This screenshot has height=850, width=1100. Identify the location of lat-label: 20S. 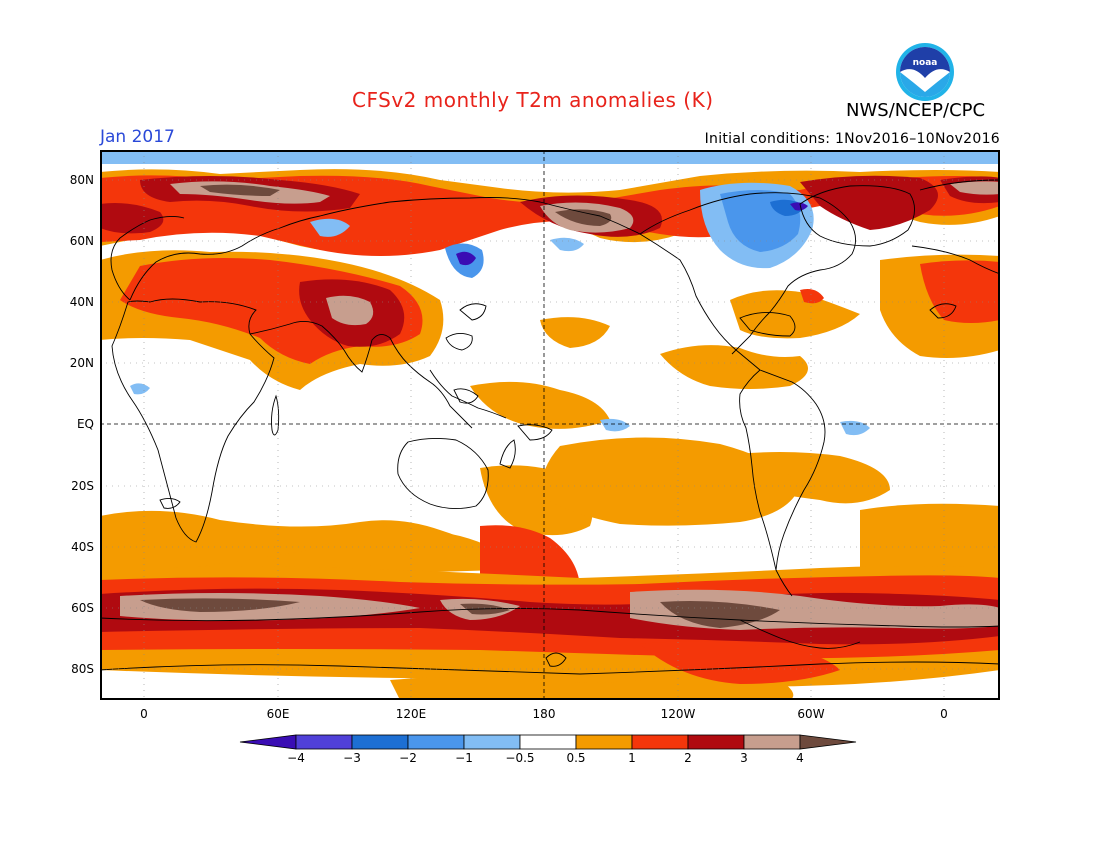
(82, 486).